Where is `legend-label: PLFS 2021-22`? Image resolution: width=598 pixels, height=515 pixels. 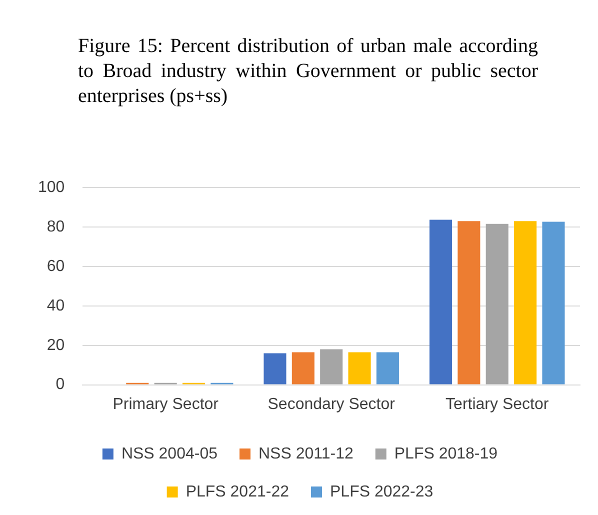 legend-label: PLFS 2021-22 is located at coordinates (238, 491).